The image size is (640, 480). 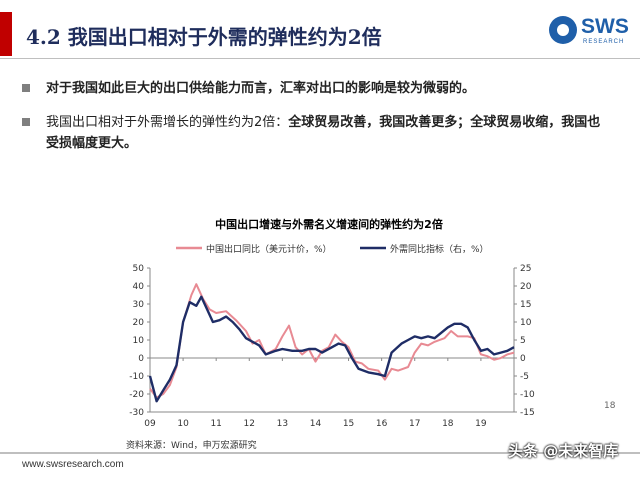 I want to click on chart-series, so click(x=331, y=343).